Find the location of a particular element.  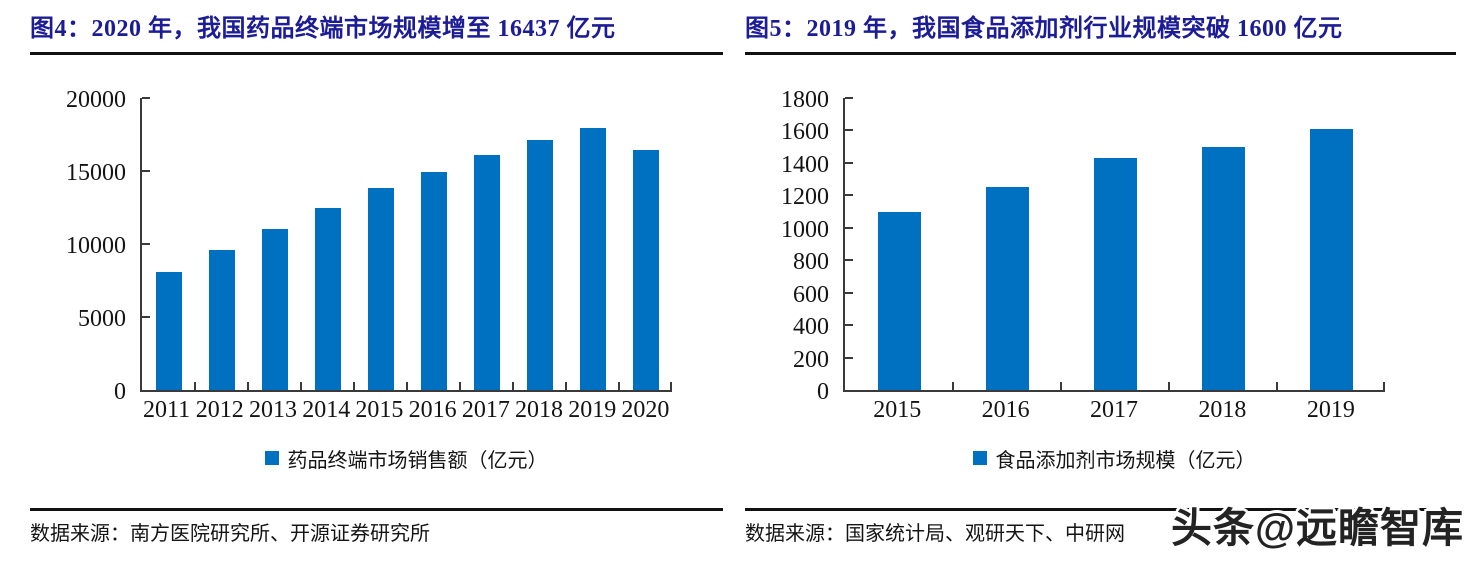

y-axis: 0 5000 10000 15000 20000 is located at coordinates (85, 246).